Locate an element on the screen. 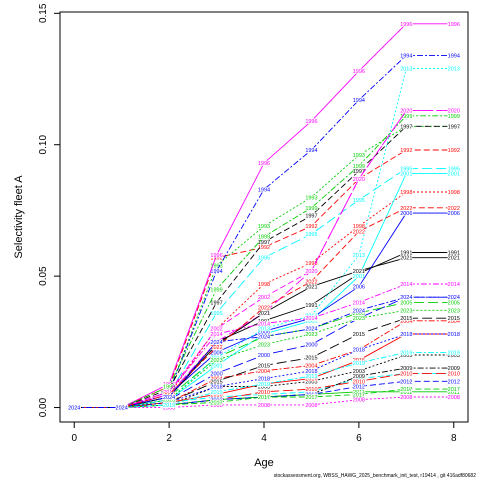 The image size is (480, 480). x-axis-label: Age is located at coordinates (264, 463).